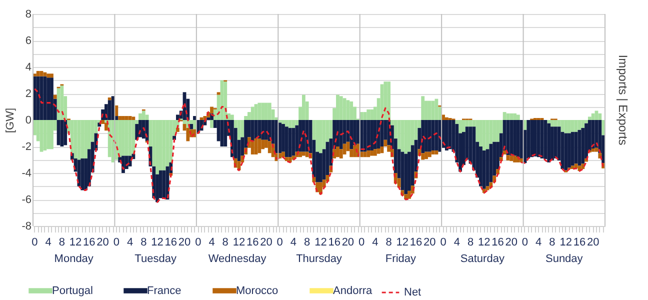 The image size is (648, 300). What do you see at coordinates (623, 100) in the screenshot?
I see `y2-axis-title: Imports | Exports` at bounding box center [623, 100].